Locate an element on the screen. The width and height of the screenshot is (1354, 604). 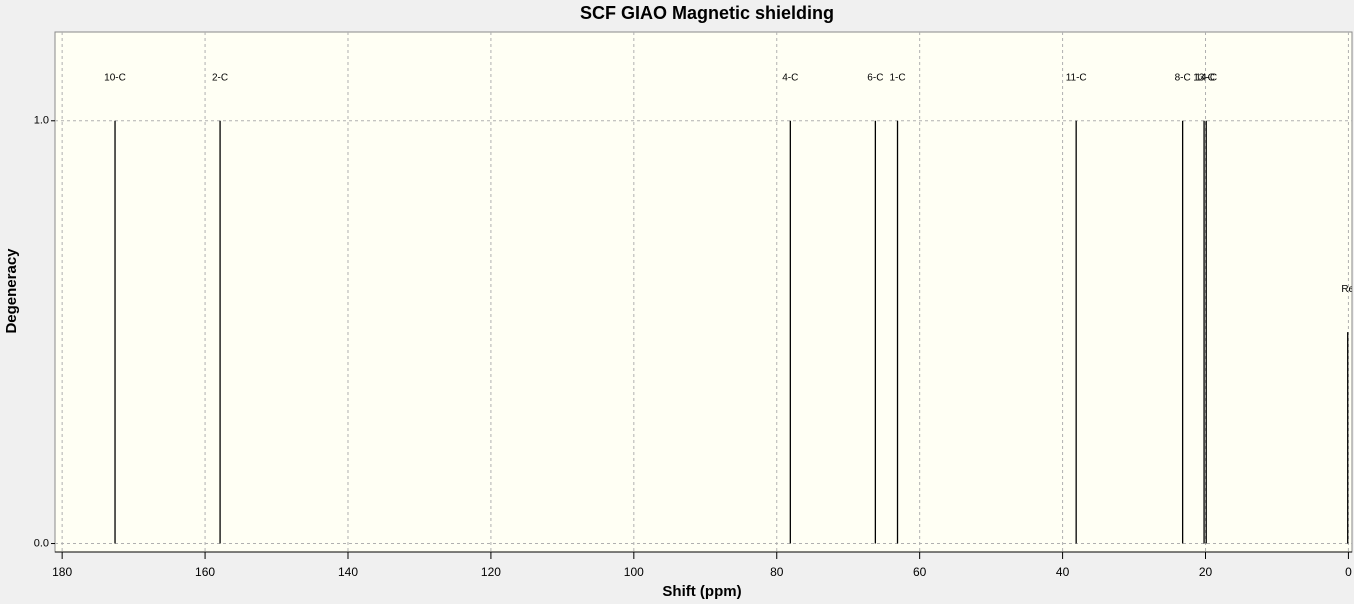
y-tick-label: 0.0 is located at coordinates (41, 543).